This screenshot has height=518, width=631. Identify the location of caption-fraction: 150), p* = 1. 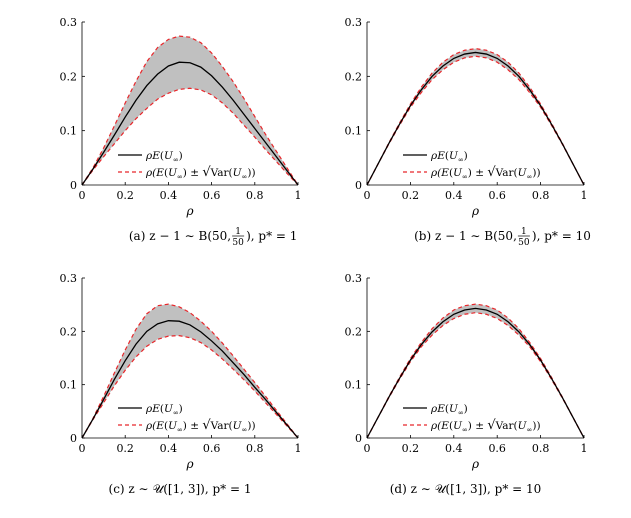
(264, 237).